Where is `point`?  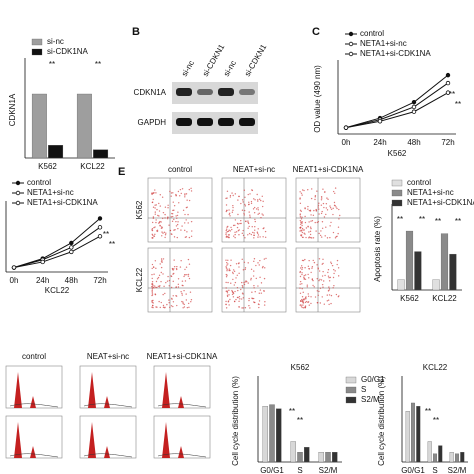
point is located at coordinates (448, 92).